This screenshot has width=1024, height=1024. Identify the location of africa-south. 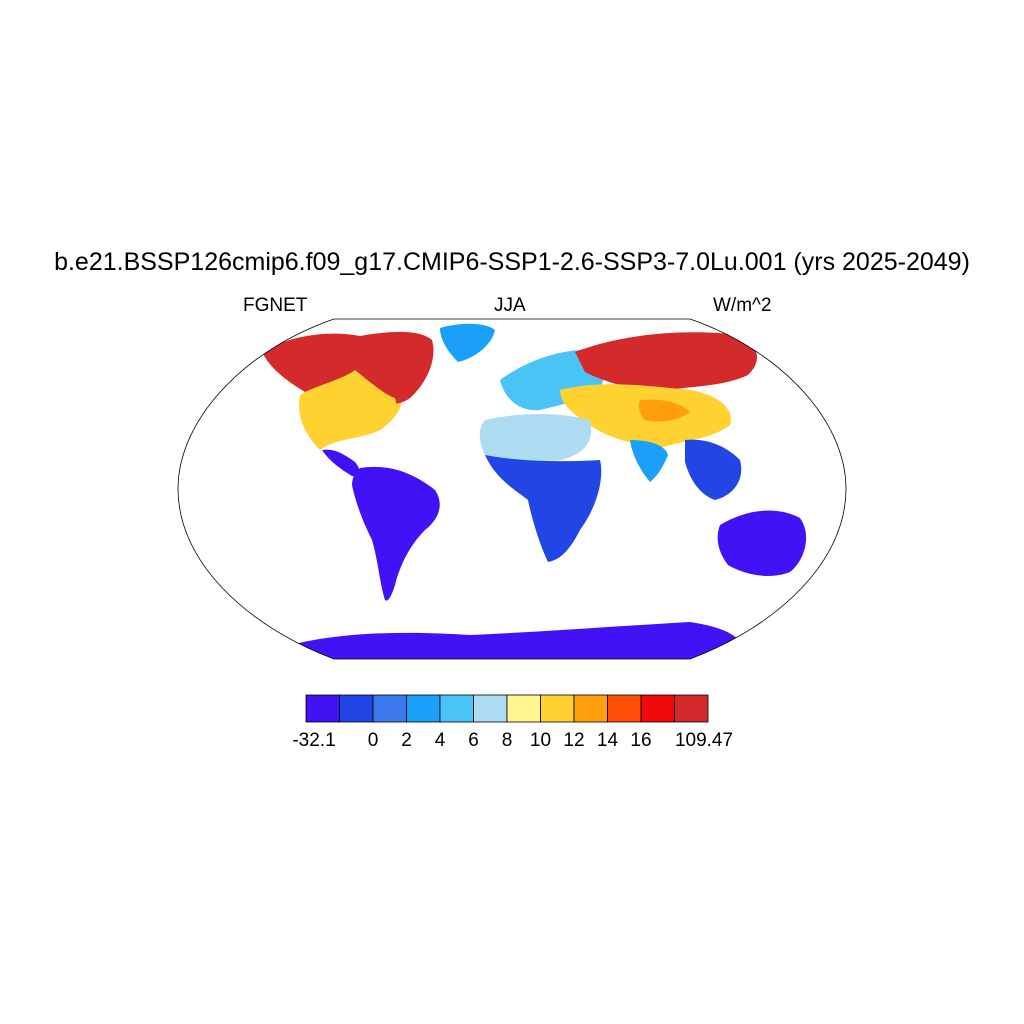
(543, 508).